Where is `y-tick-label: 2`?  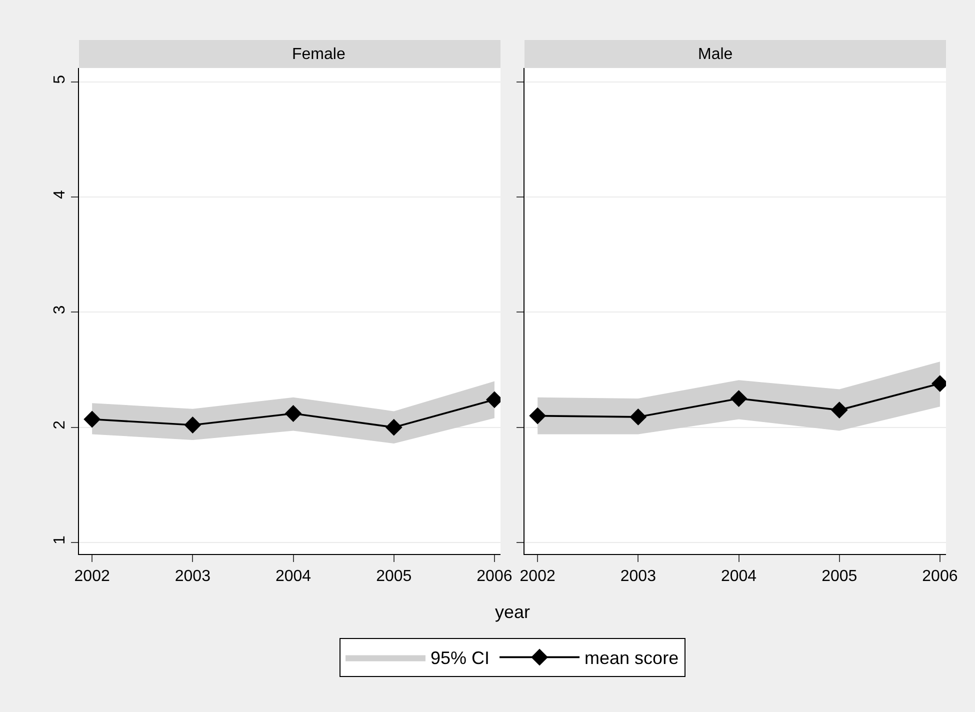 y-tick-label: 2 is located at coordinates (60, 425).